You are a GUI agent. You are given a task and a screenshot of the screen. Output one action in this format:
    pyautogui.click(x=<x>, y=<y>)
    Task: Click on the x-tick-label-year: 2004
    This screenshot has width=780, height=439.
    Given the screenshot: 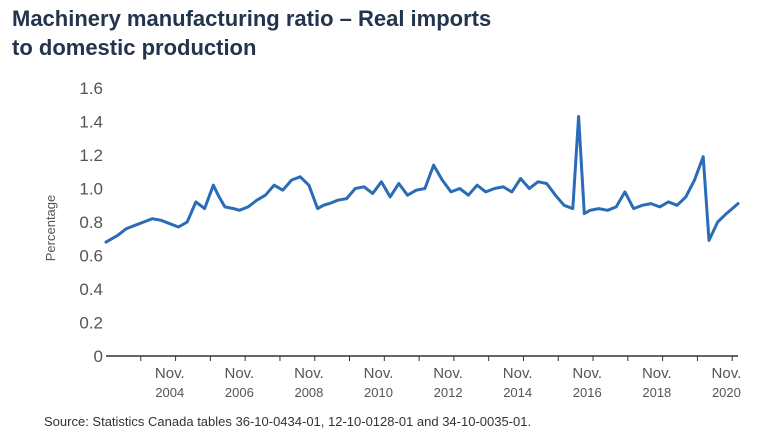 What is the action you would take?
    pyautogui.click(x=169, y=392)
    